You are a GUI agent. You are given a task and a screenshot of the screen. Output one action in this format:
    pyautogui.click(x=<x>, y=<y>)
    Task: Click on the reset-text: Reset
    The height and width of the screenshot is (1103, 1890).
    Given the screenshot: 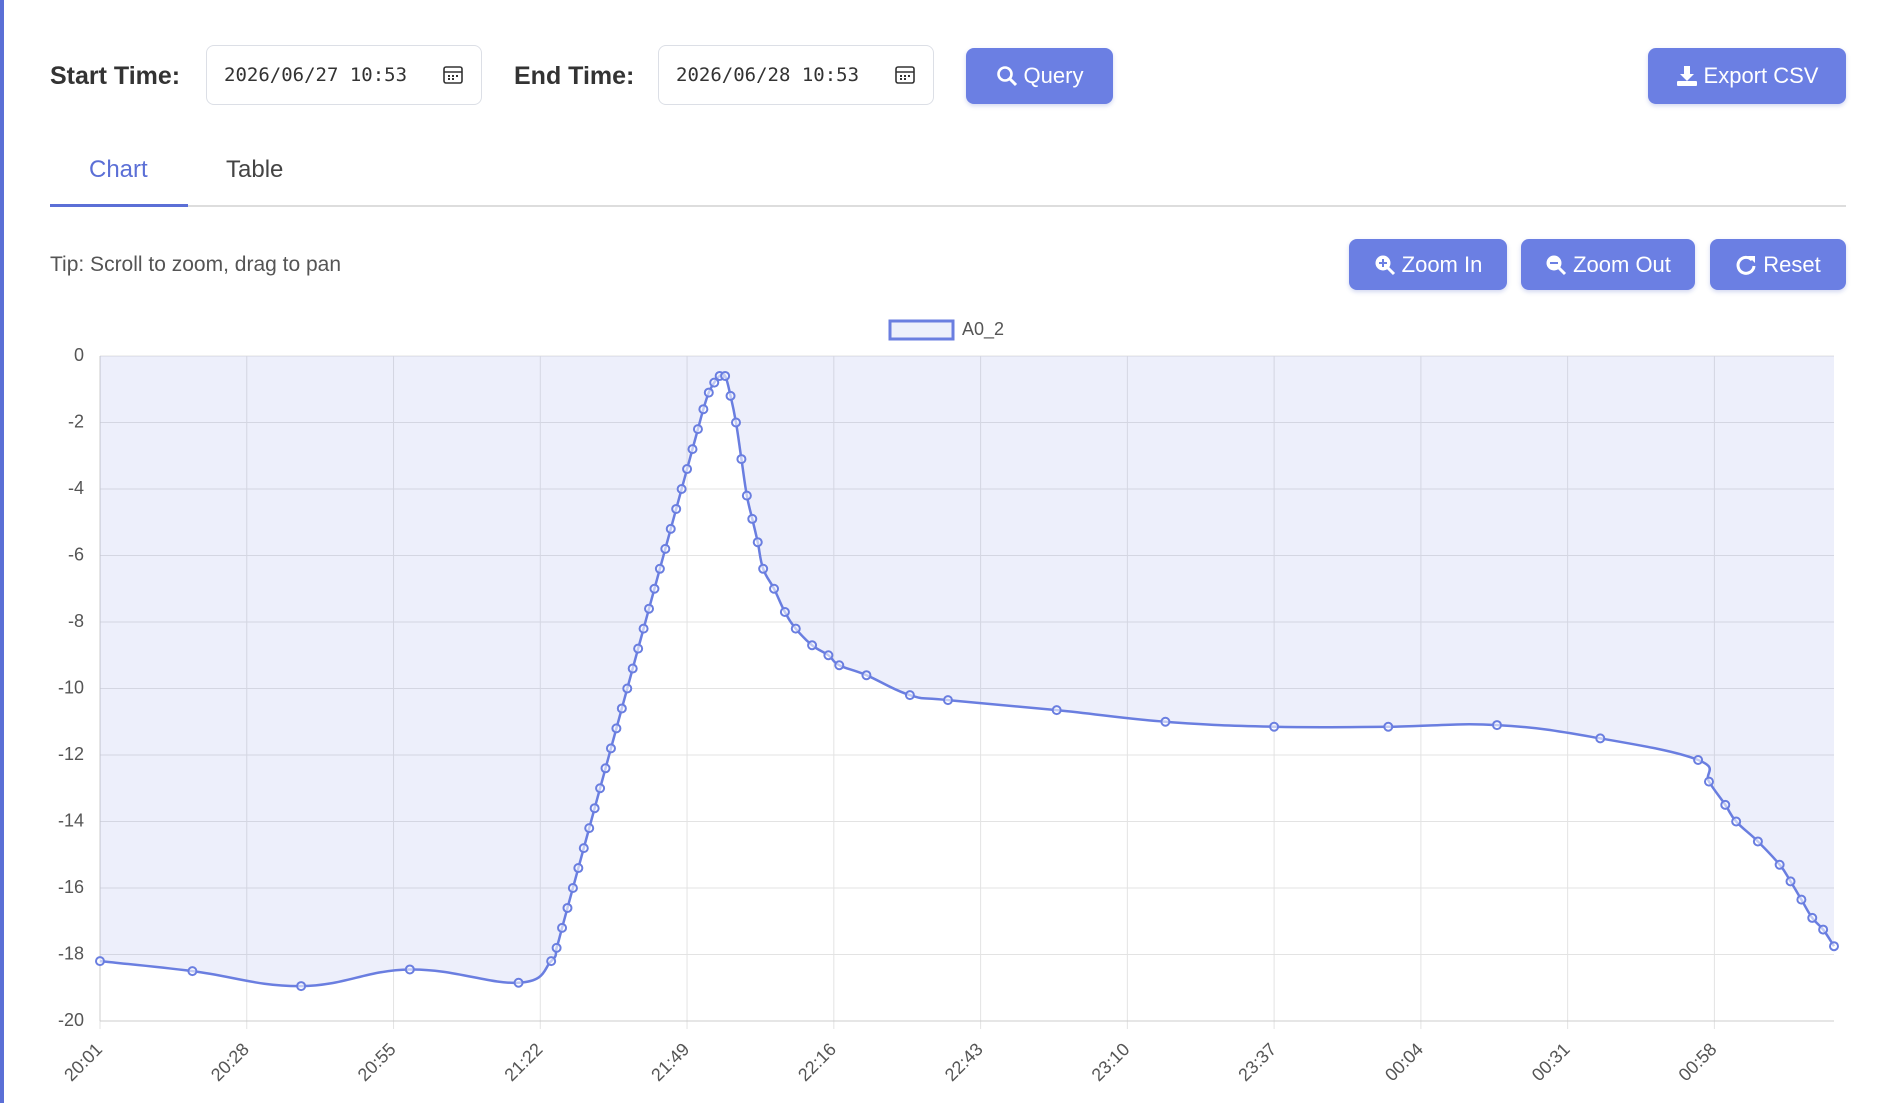 What is the action you would take?
    pyautogui.click(x=1792, y=264)
    